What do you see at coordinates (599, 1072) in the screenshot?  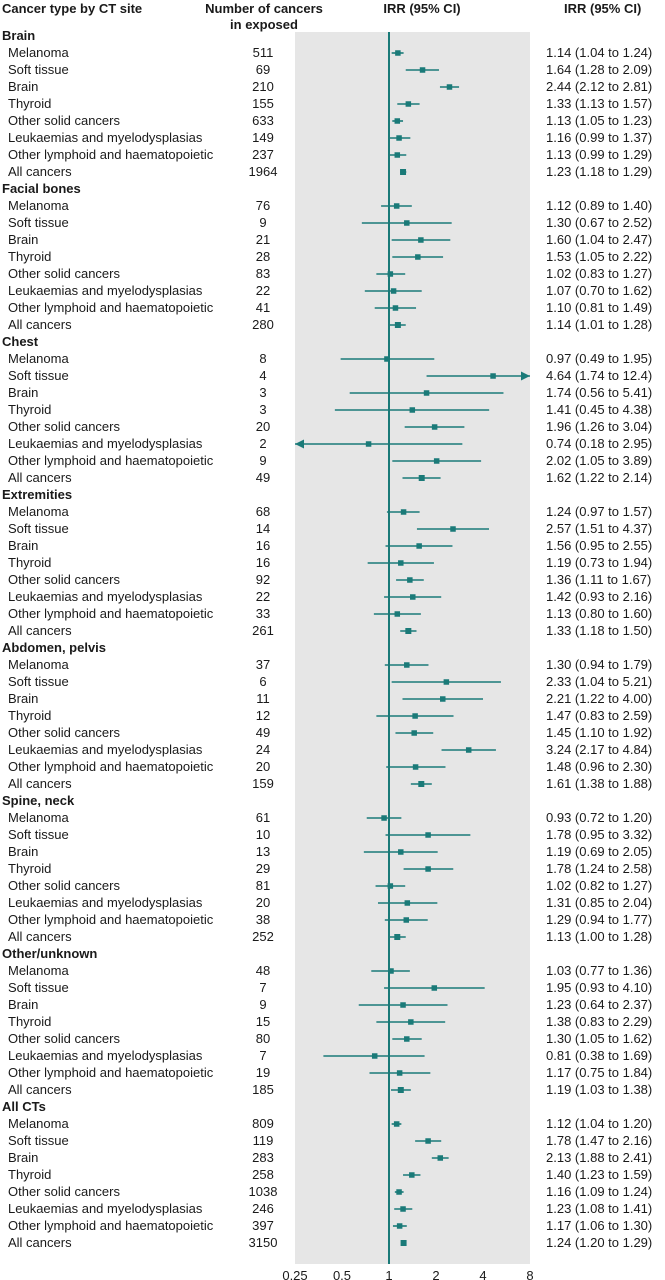 I see `row-ci-text: 1.17 (0.75 to 1.84)` at bounding box center [599, 1072].